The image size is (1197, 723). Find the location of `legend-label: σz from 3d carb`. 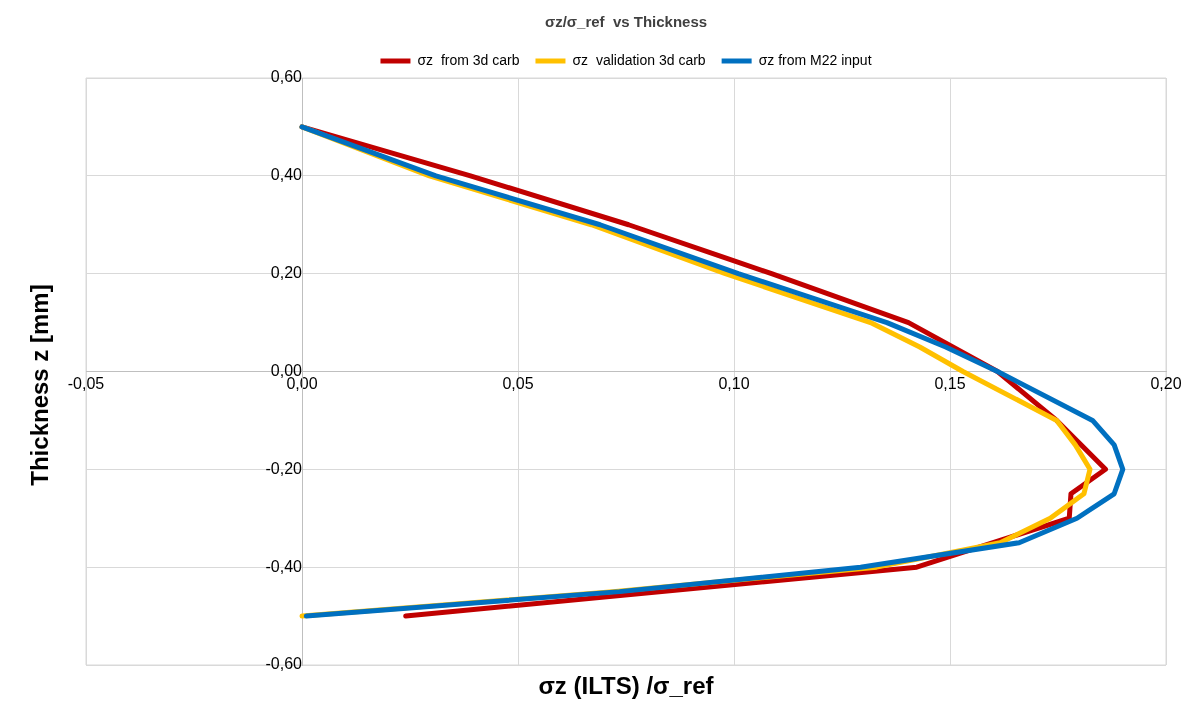

legend-label: σz from 3d carb is located at coordinates (468, 59).